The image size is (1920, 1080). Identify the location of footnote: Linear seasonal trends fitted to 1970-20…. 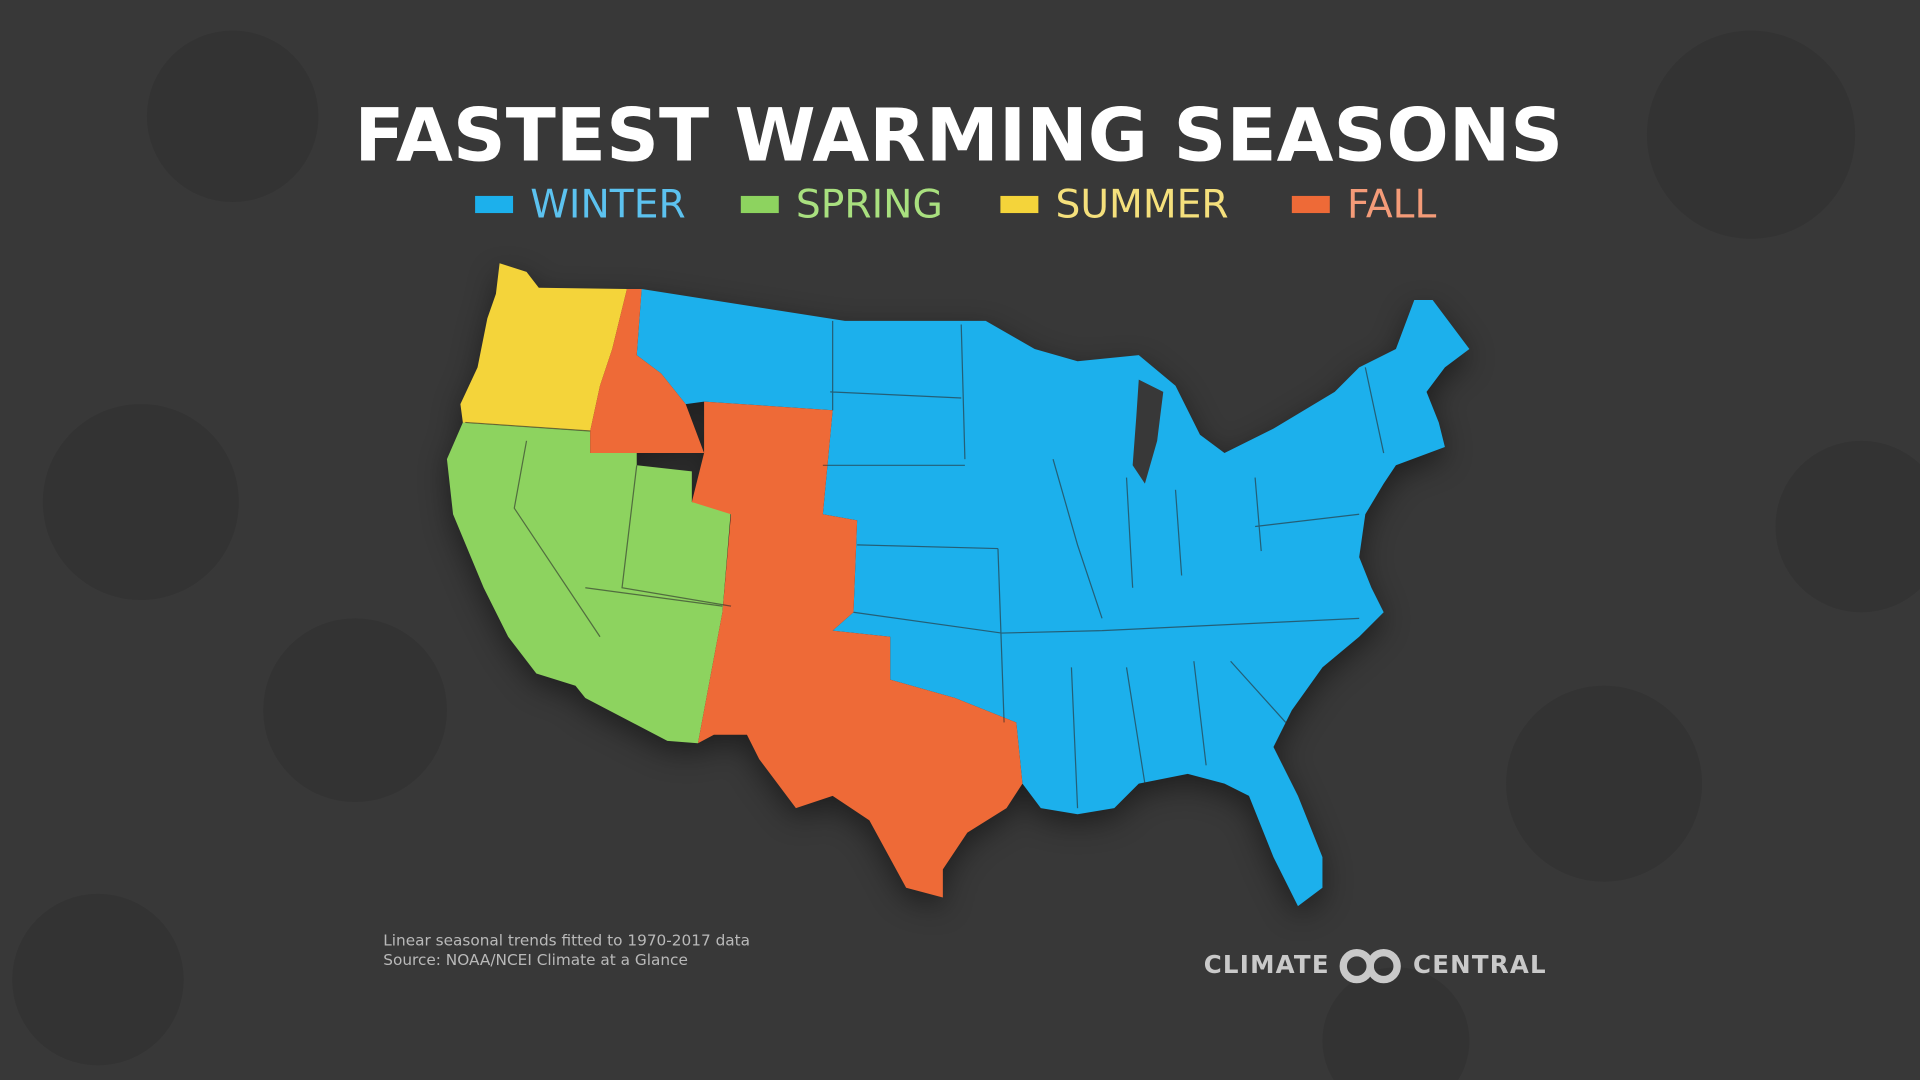
(566, 940).